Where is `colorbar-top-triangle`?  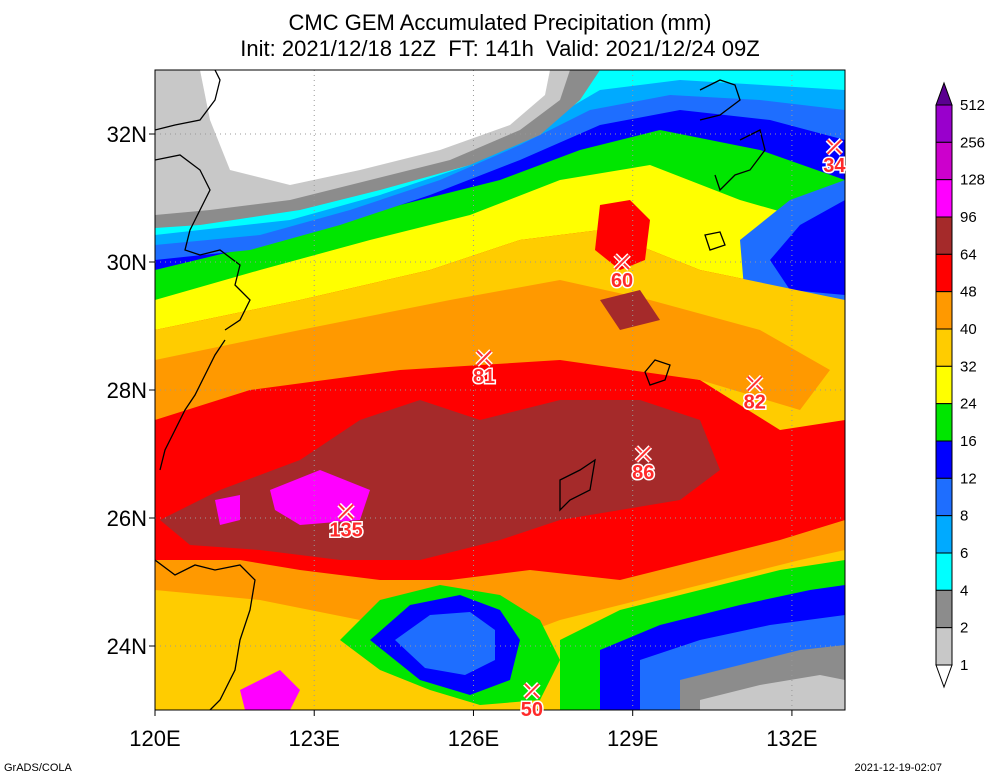
colorbar-top-triangle is located at coordinates (944, 93).